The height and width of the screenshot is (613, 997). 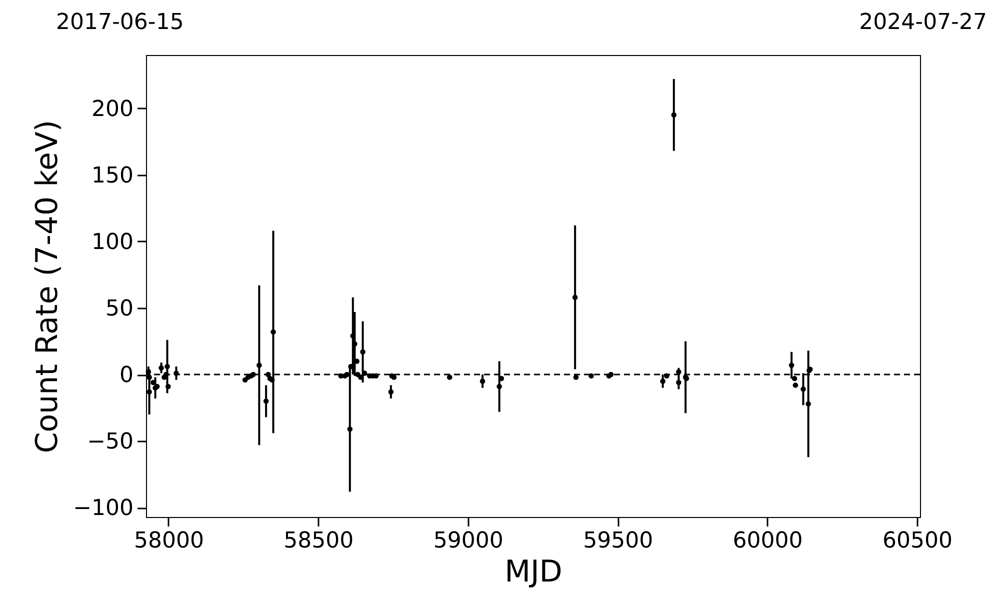 I want to click on y-tick-label: −50, so click(x=110, y=442).